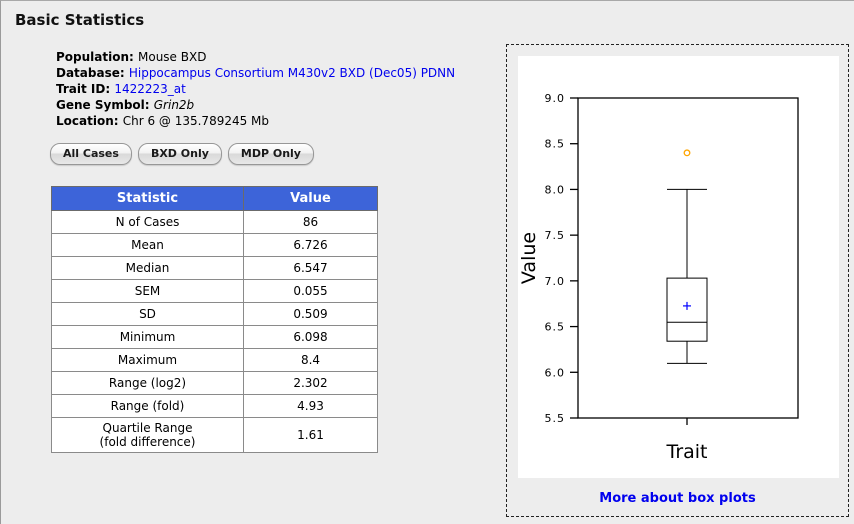 Image resolution: width=854 pixels, height=524 pixels. I want to click on table-row: Maximum 8.4, so click(214, 360).